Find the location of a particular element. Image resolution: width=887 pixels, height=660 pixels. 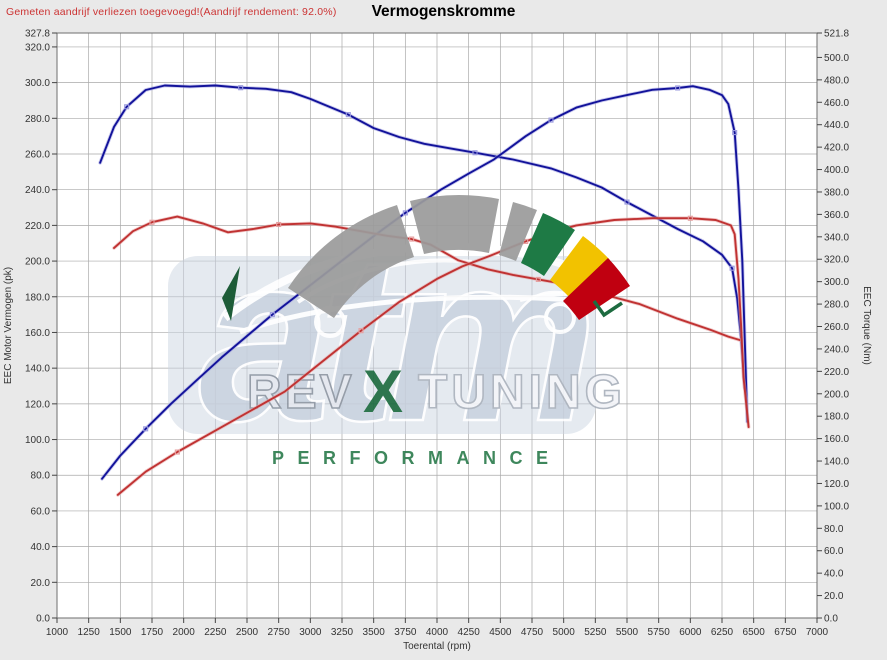

svg-text: 5000 is located at coordinates (564, 632).